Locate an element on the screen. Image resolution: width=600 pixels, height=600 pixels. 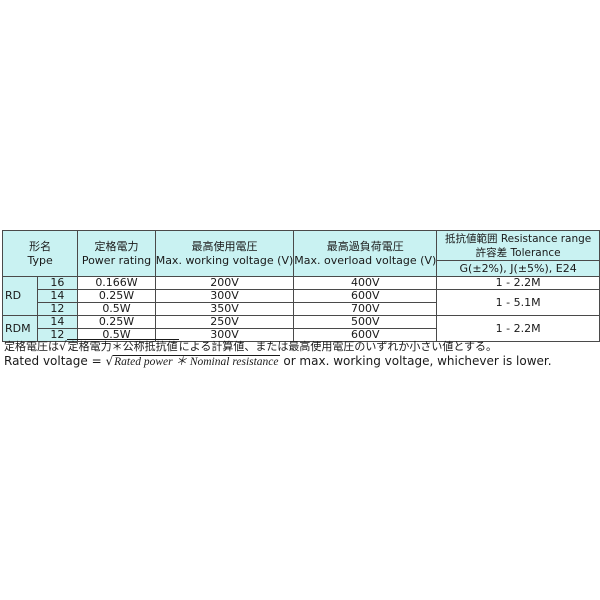
header-working-voltage: 最高使用電圧 Max. working voltage (V) is located at coordinates (224, 253).